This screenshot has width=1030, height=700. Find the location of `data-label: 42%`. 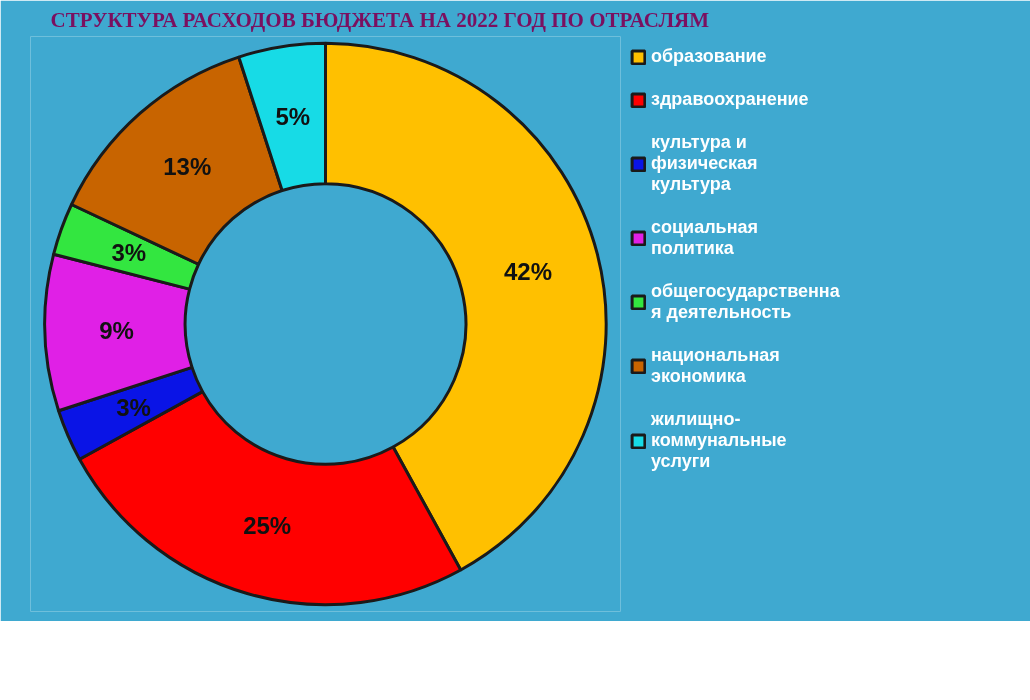

data-label: 42% is located at coordinates (528, 272).